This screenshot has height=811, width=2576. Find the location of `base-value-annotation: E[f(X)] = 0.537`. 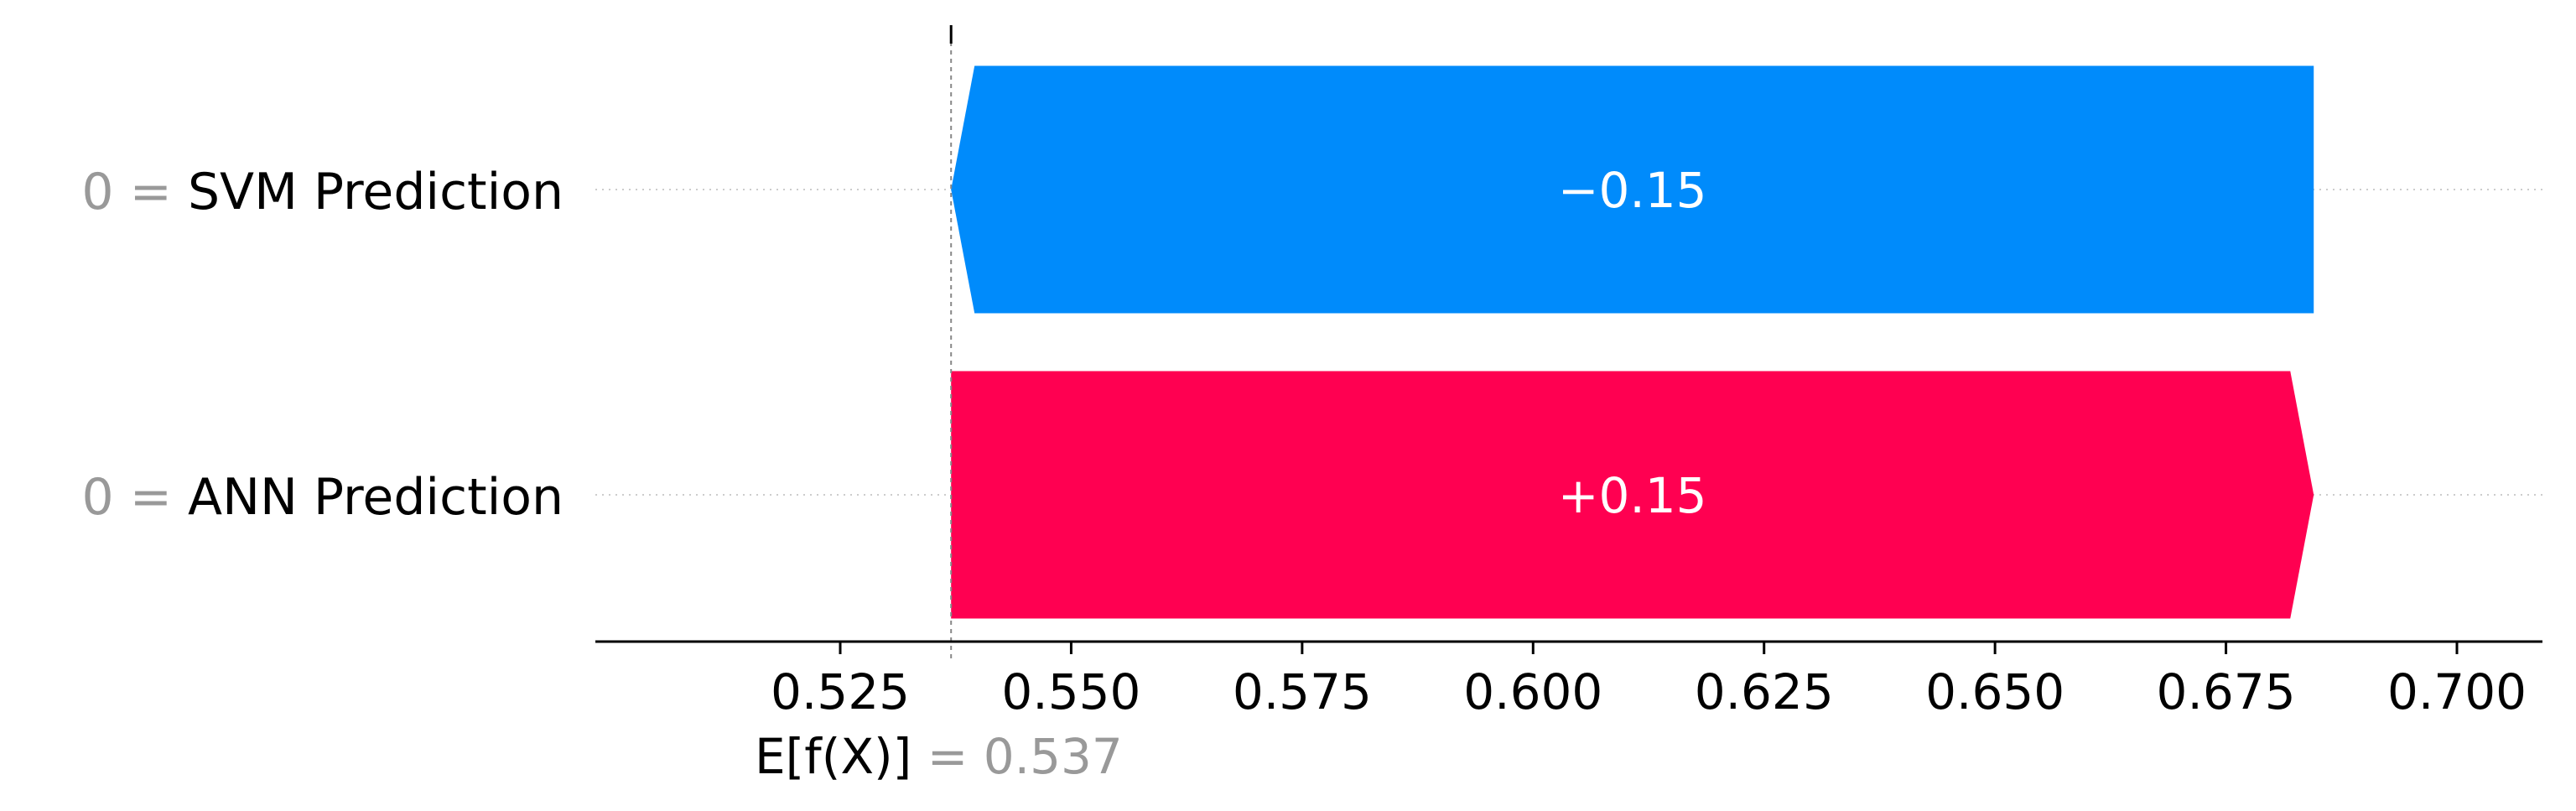

base-value-annotation: E[f(X)] = 0.537 is located at coordinates (939, 756).